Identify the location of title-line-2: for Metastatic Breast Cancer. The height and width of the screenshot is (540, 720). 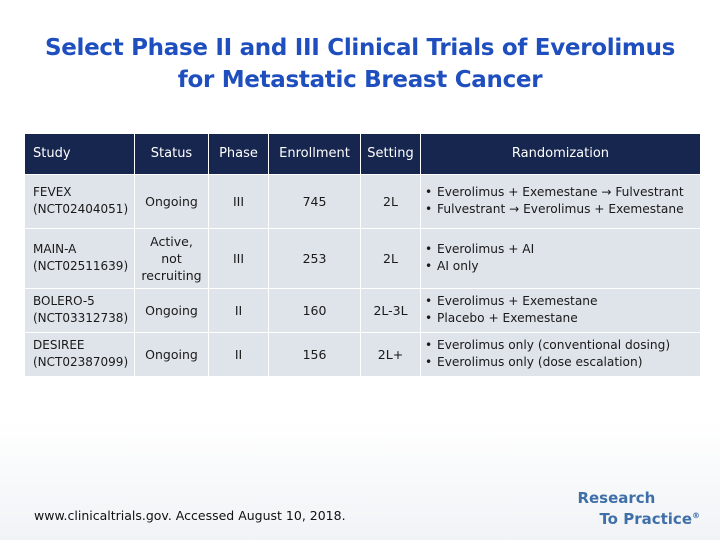
(360, 80).